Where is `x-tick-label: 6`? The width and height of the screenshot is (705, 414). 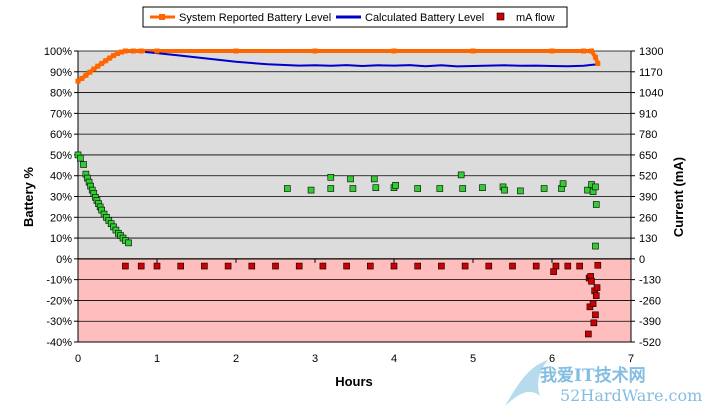 x-tick-label: 6 is located at coordinates (552, 359).